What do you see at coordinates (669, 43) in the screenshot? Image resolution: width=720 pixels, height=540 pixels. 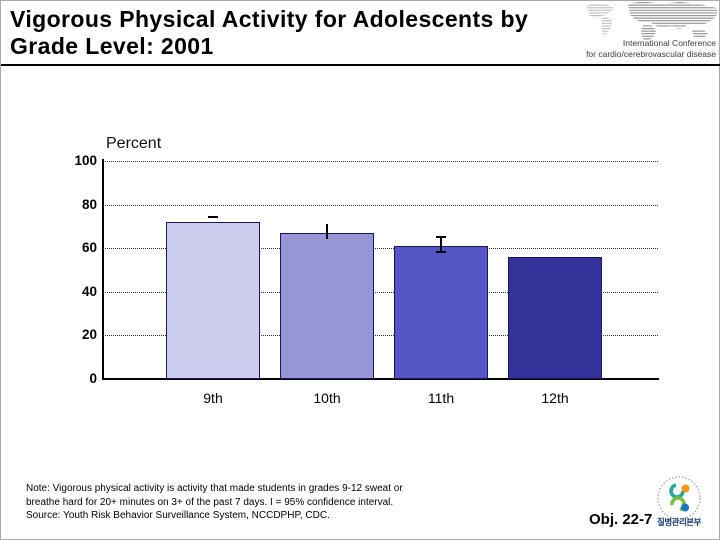 I see `conference-caption-line-1: International Conference` at bounding box center [669, 43].